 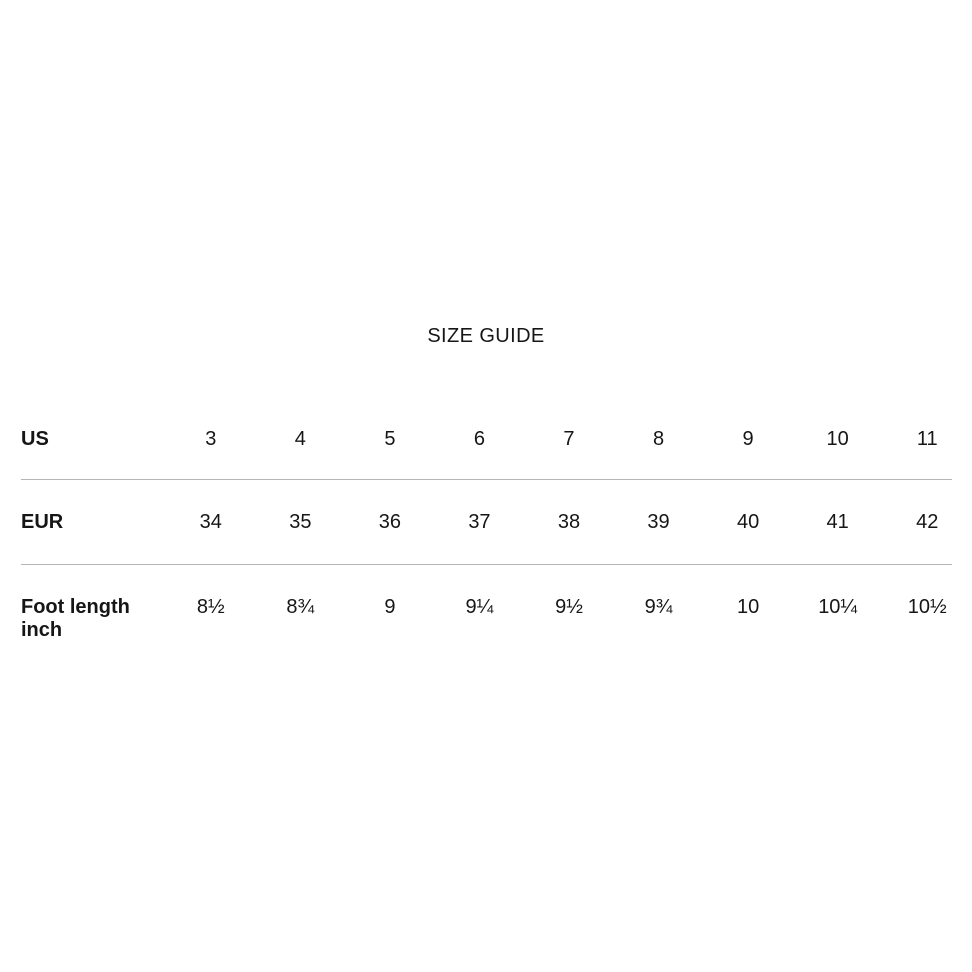 I want to click on eur-size-cell: 36, so click(x=389, y=522).